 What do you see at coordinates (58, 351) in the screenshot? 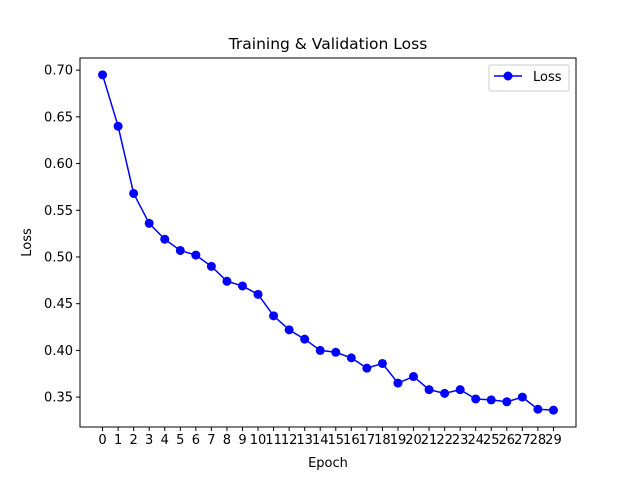
I see `y-tick-label: 0.40` at bounding box center [58, 351].